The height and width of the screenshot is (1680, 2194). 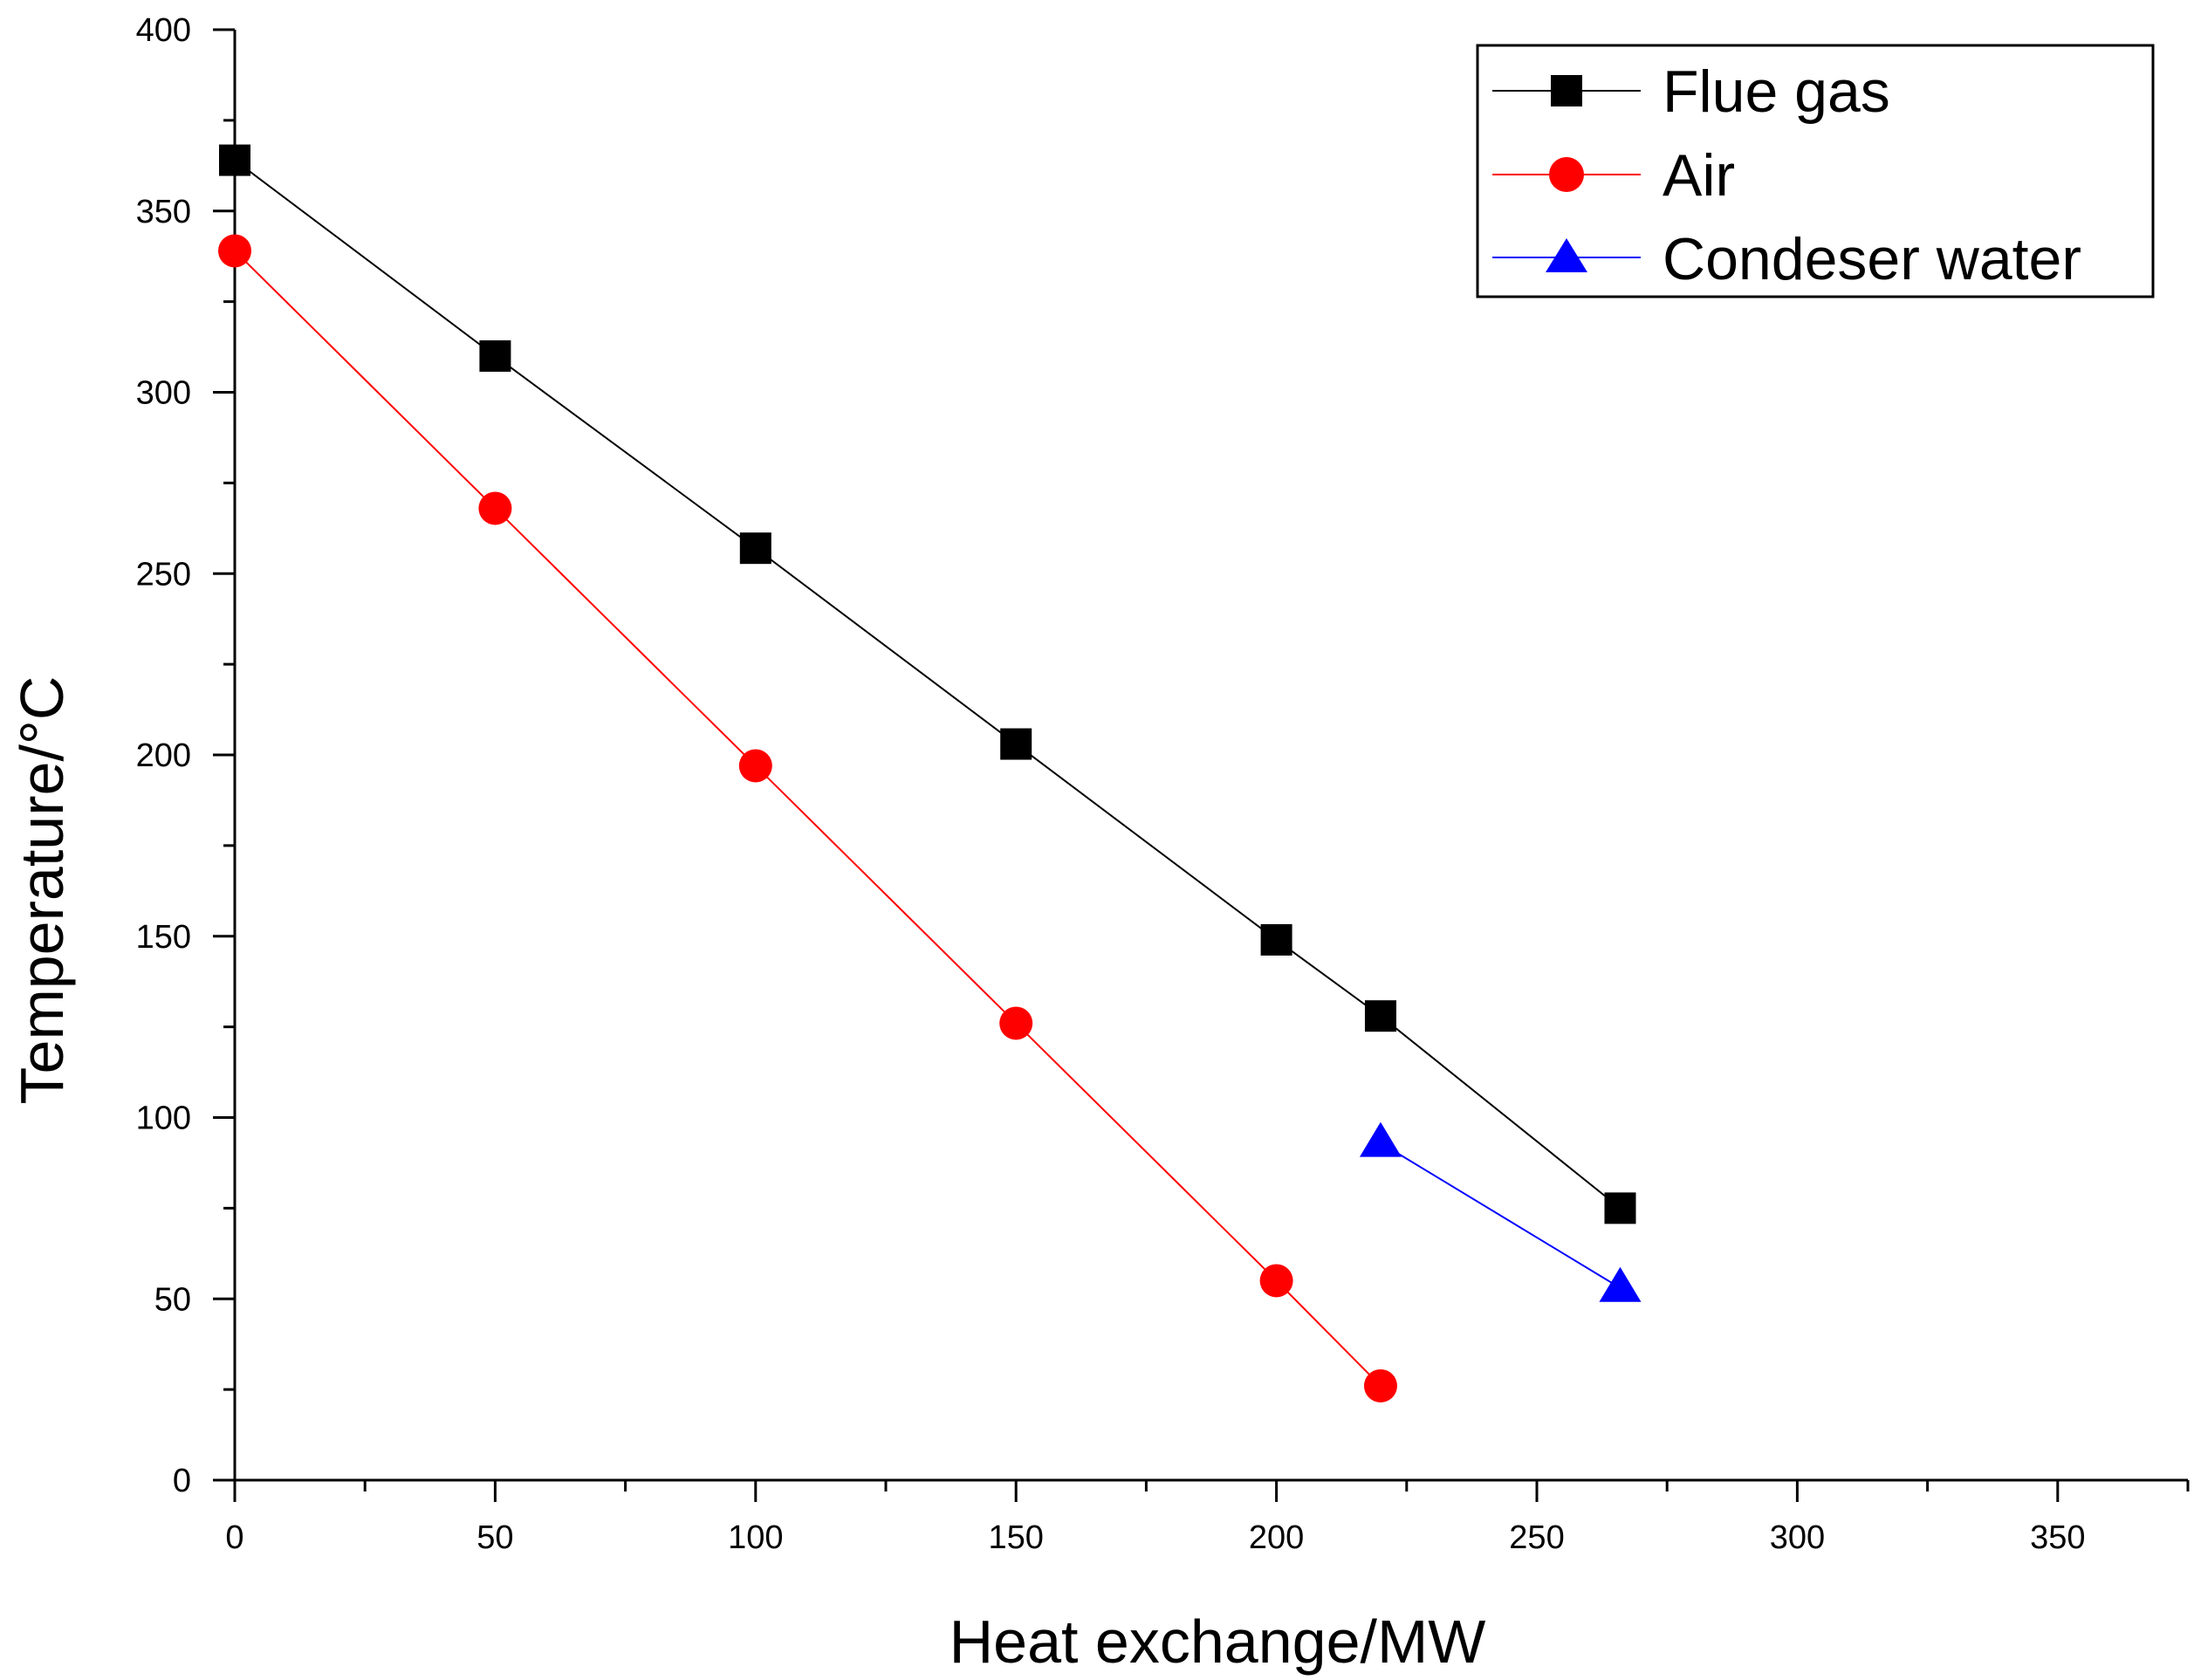 What do you see at coordinates (163, 1119) in the screenshot?
I see `y-tick-label: 100` at bounding box center [163, 1119].